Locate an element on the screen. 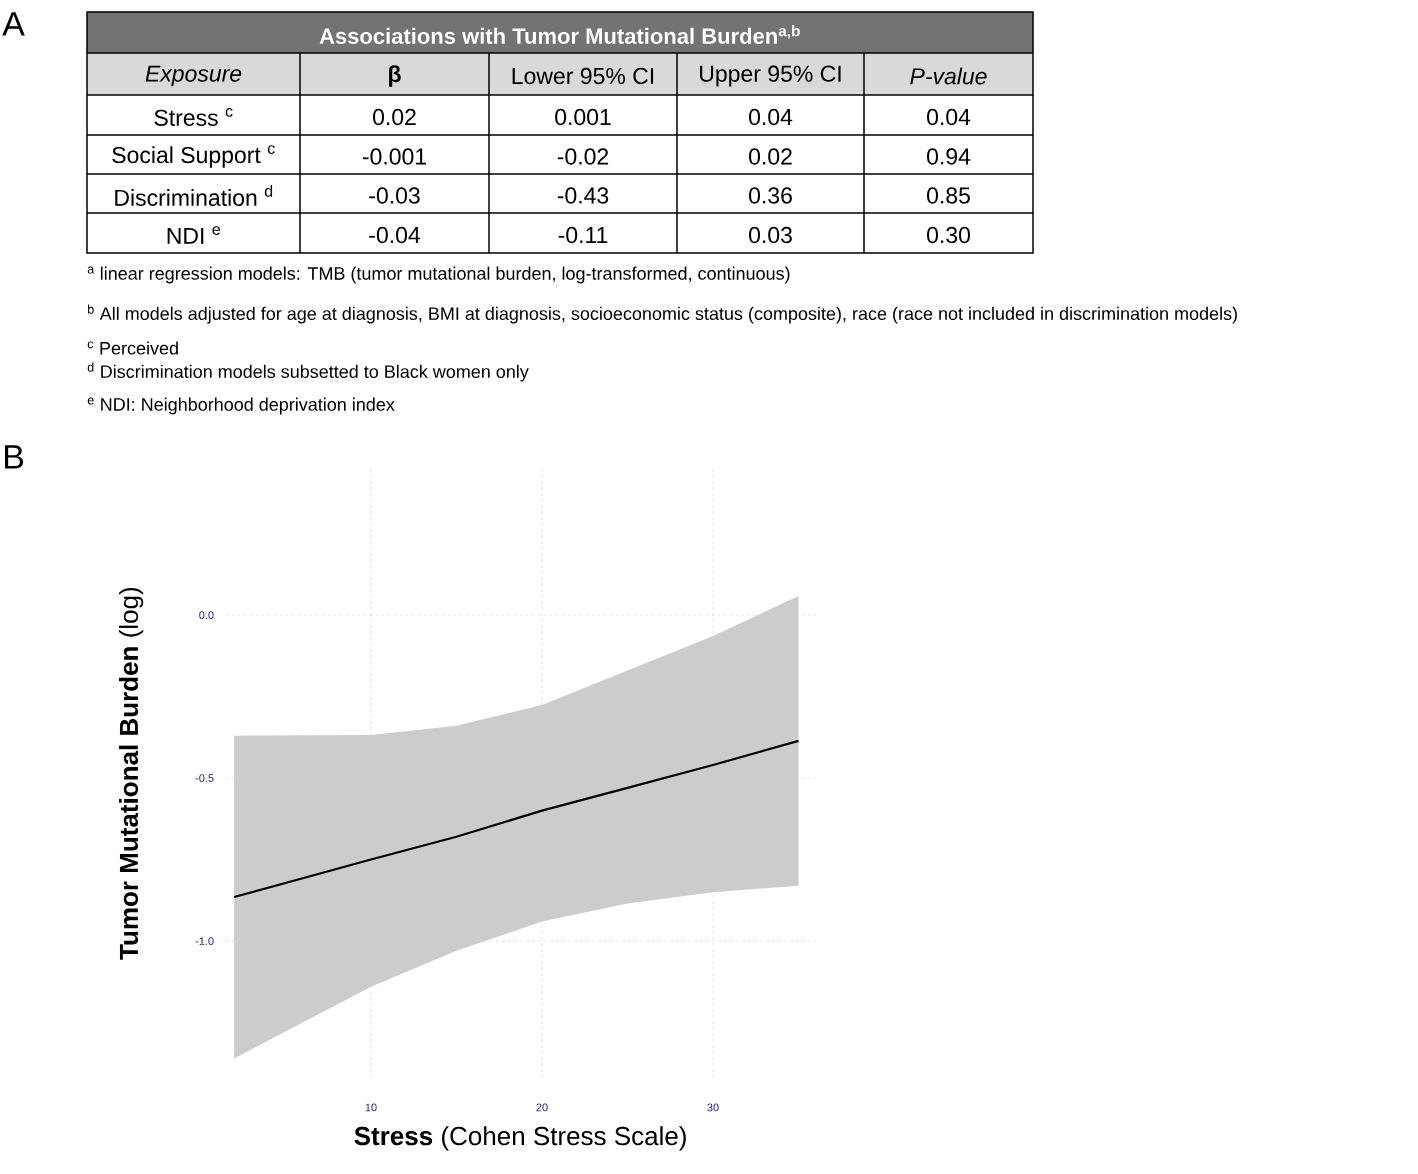 The height and width of the screenshot is (1174, 1418). text: 0.30 is located at coordinates (948, 235).